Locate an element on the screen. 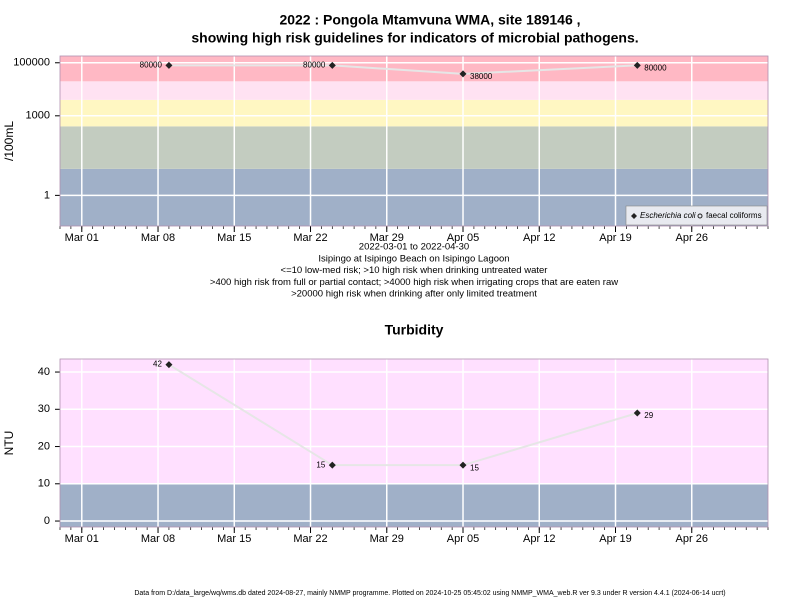 The height and width of the screenshot is (600, 800). legend-label: faecal coliforms is located at coordinates (734, 215).